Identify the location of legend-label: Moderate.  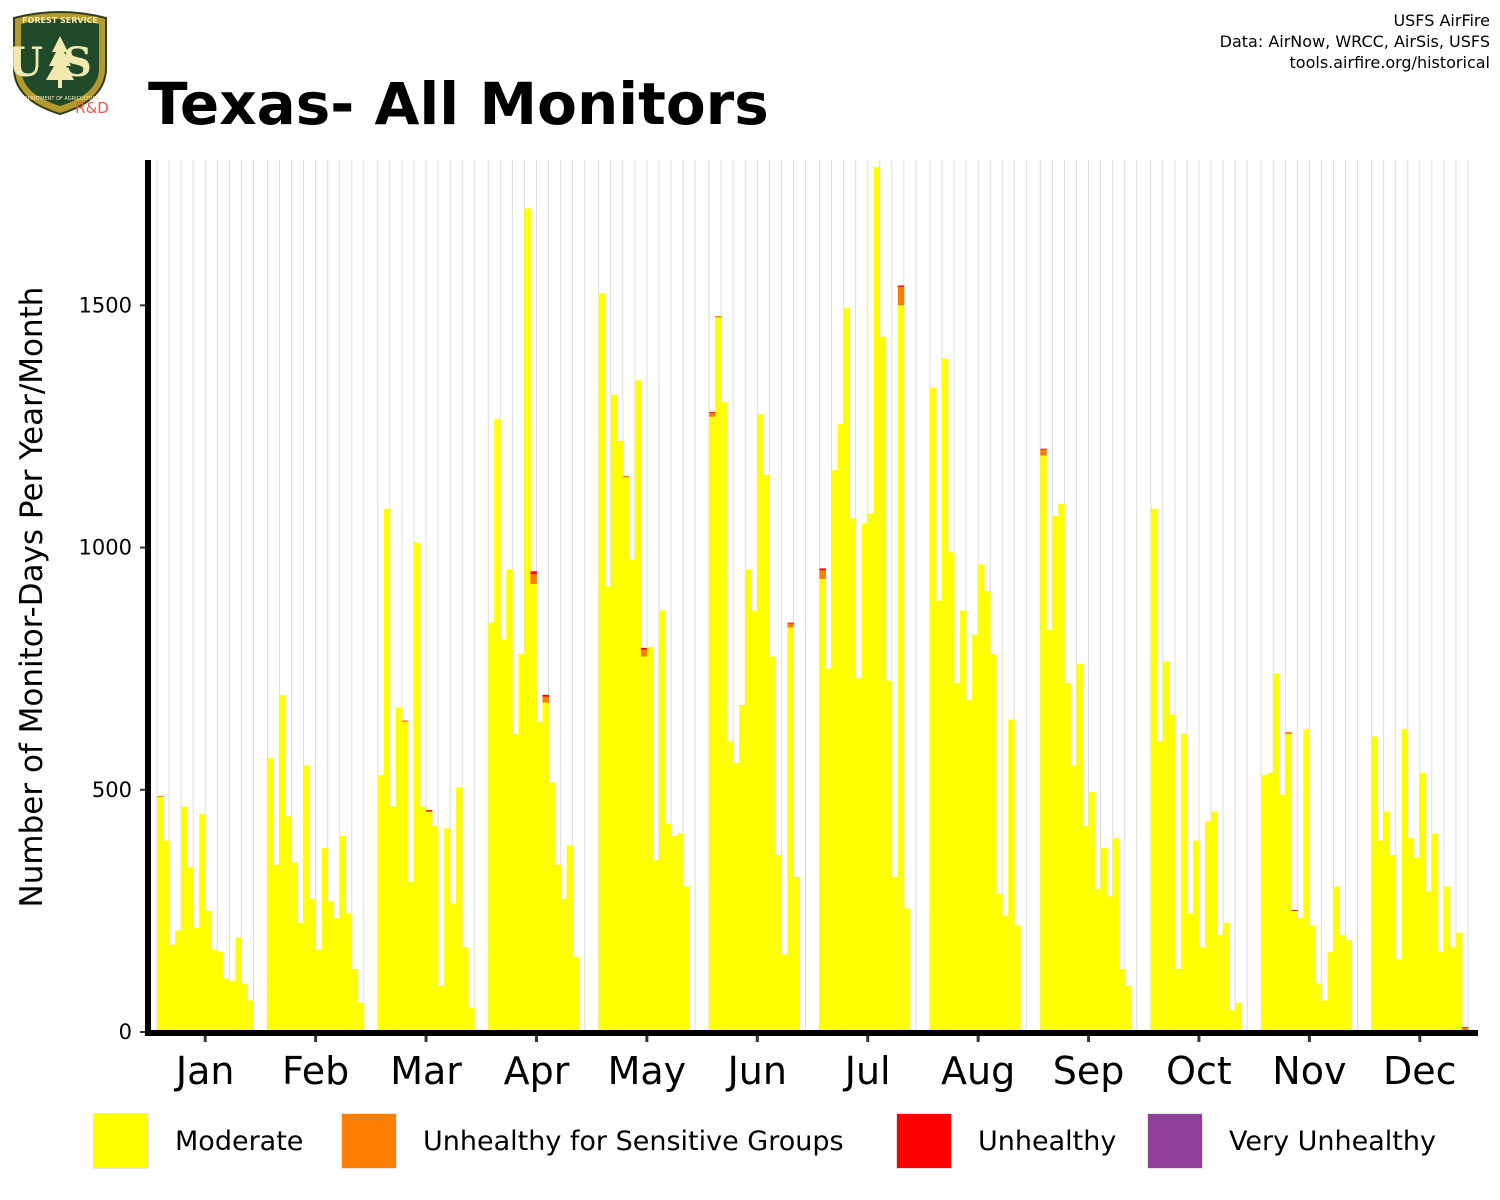
(239, 1141).